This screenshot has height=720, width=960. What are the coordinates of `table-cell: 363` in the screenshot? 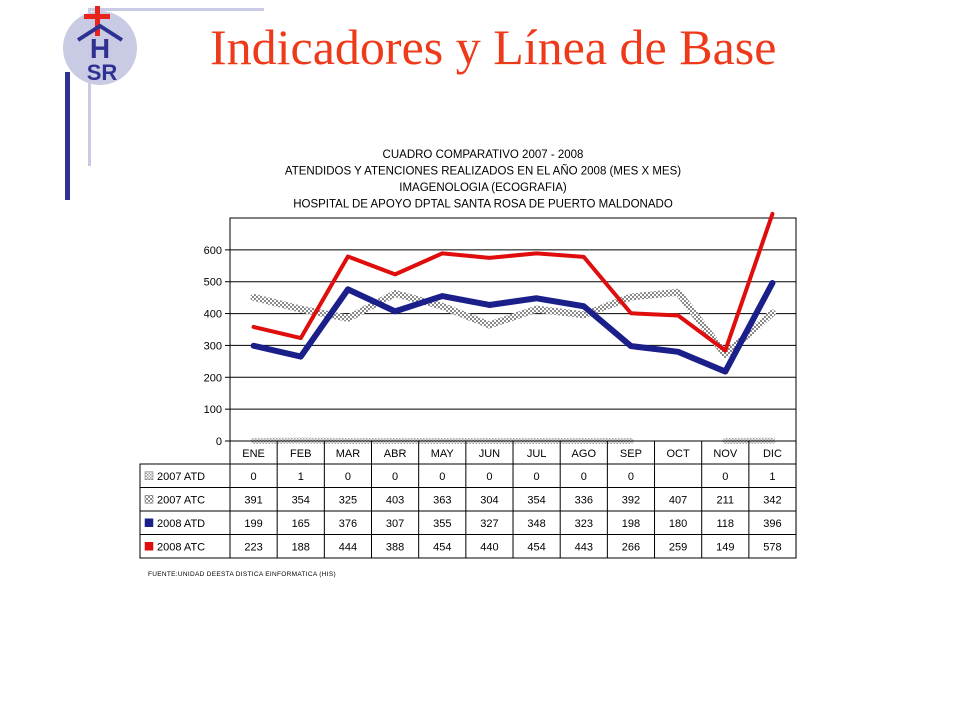 It's located at (442, 500).